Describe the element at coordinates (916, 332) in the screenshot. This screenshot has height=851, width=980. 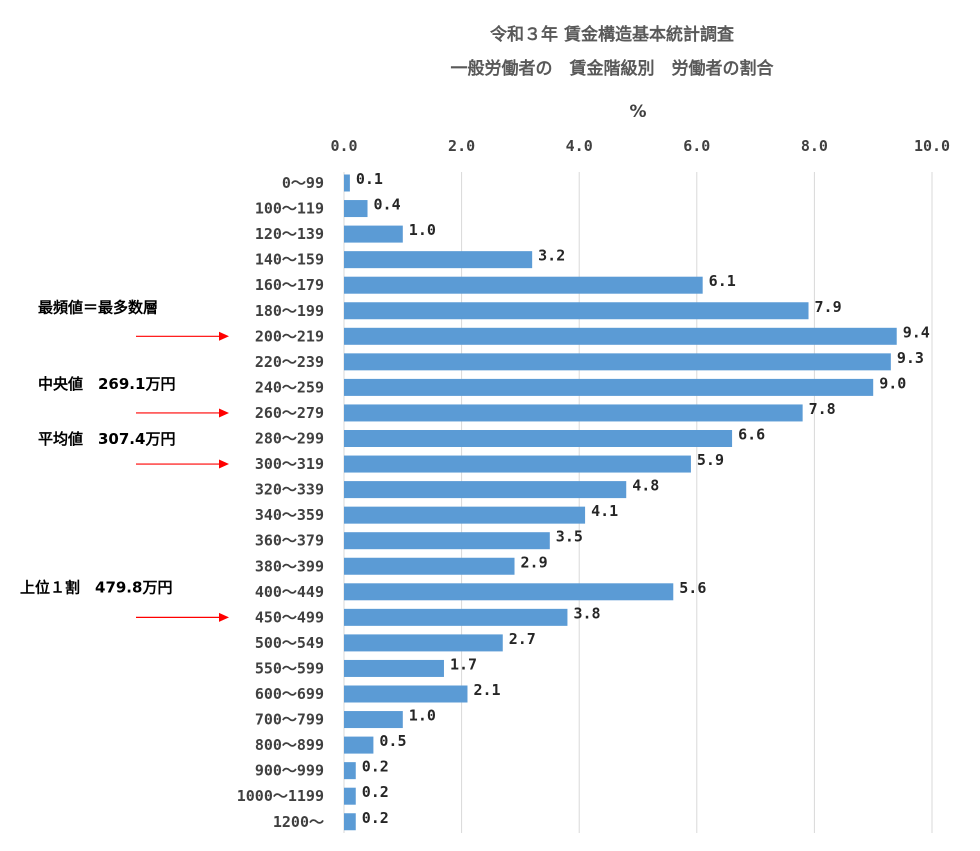
I see `data-label: 9.4` at that location.